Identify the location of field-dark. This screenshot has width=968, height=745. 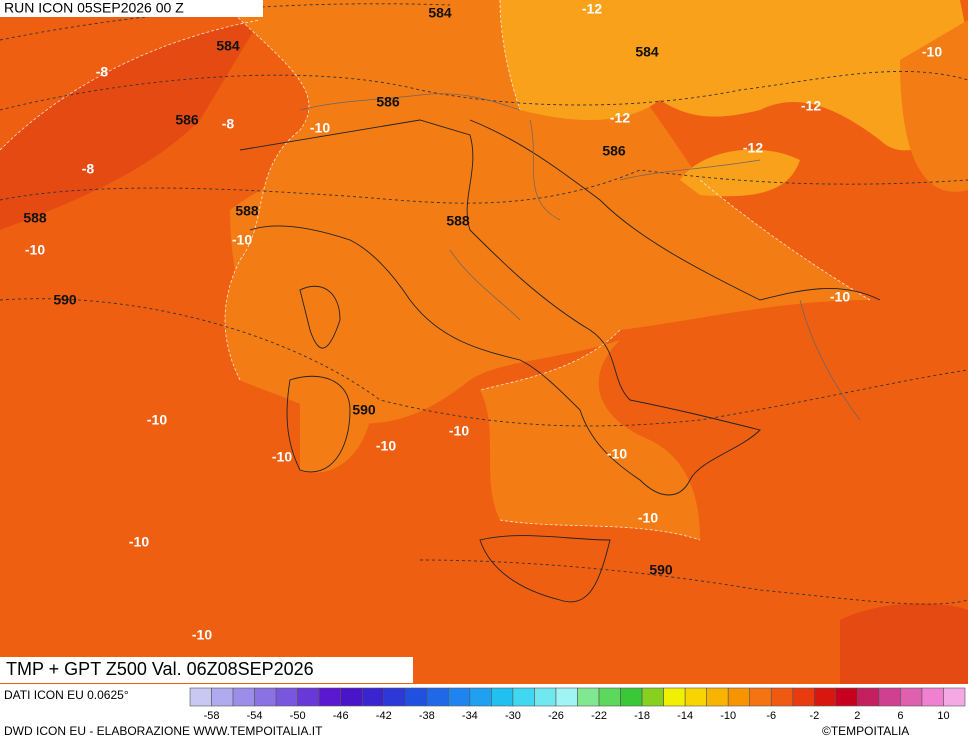
(130, 125).